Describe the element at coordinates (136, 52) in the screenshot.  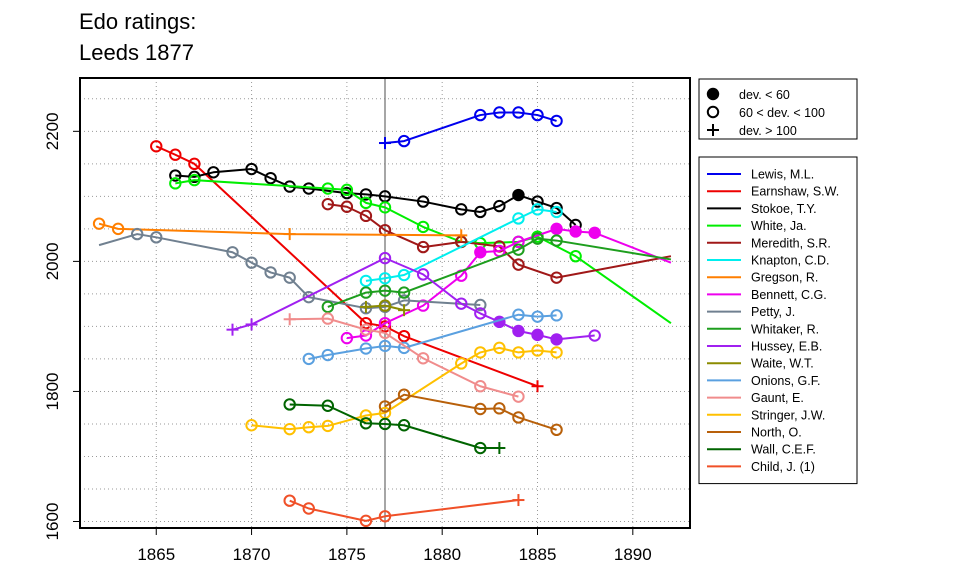
I see `chart-title-line-2: Leeds 1877` at that location.